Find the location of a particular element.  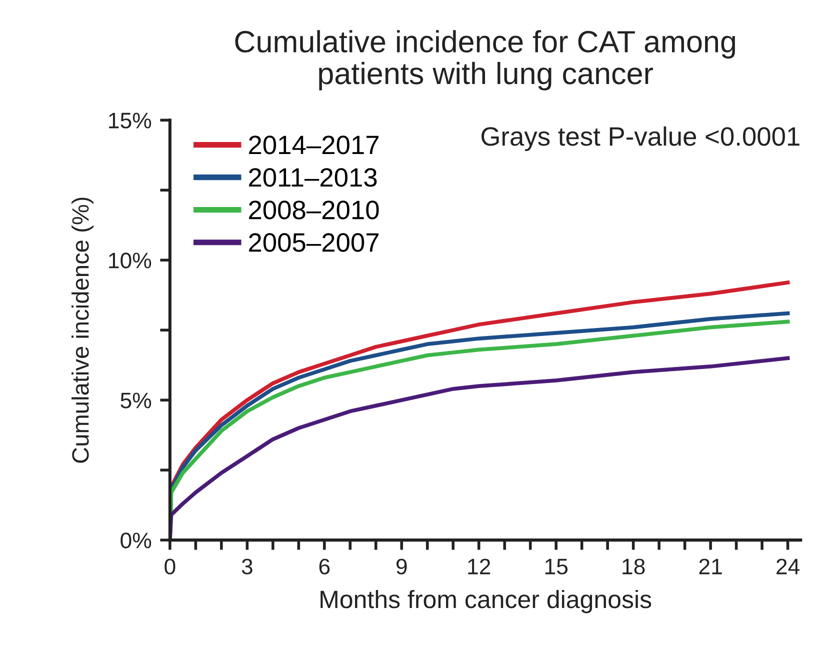

x-tick-label: 15 is located at coordinates (556, 566).